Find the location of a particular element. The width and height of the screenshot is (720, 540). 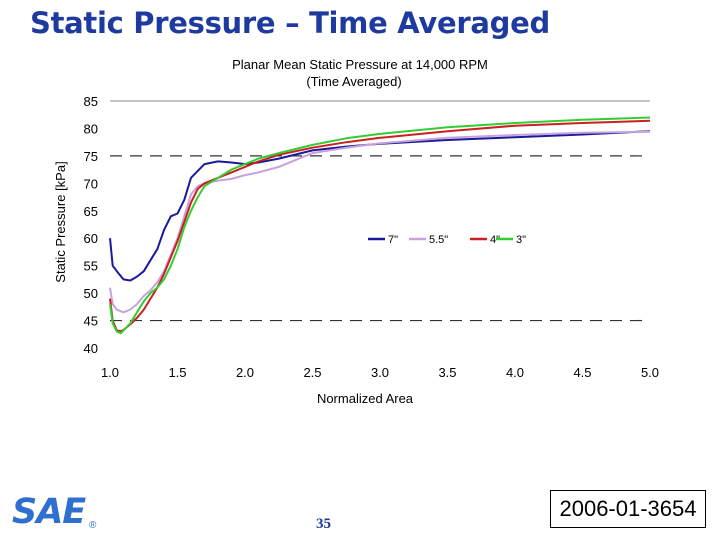

y-tick-label: 50 is located at coordinates (91, 293).